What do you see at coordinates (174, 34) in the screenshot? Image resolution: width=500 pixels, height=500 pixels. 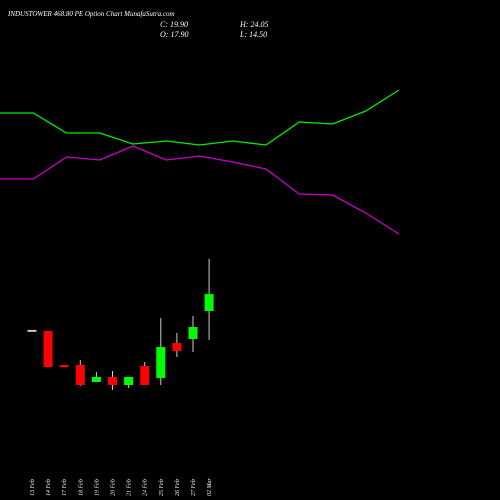 I see `ohlc-open: O: 17.90` at bounding box center [174, 34].